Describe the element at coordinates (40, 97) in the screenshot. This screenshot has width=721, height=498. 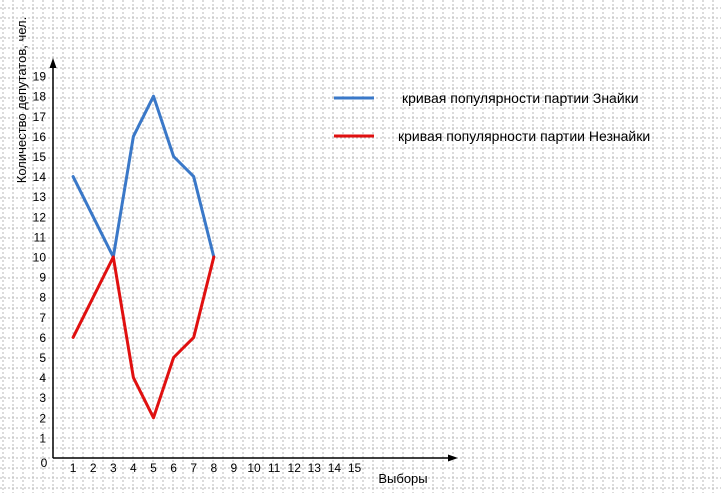
I see `y-tick-label: 18` at that location.